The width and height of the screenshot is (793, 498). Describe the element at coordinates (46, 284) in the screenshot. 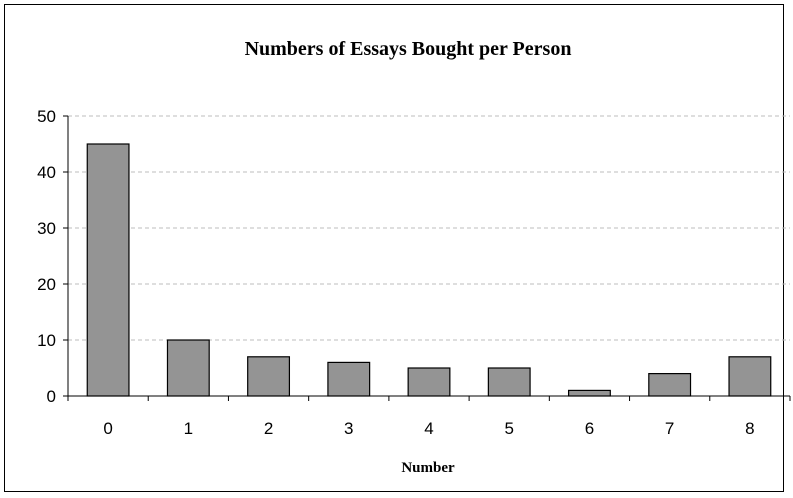

I see `y-tick-label: 20` at that location.